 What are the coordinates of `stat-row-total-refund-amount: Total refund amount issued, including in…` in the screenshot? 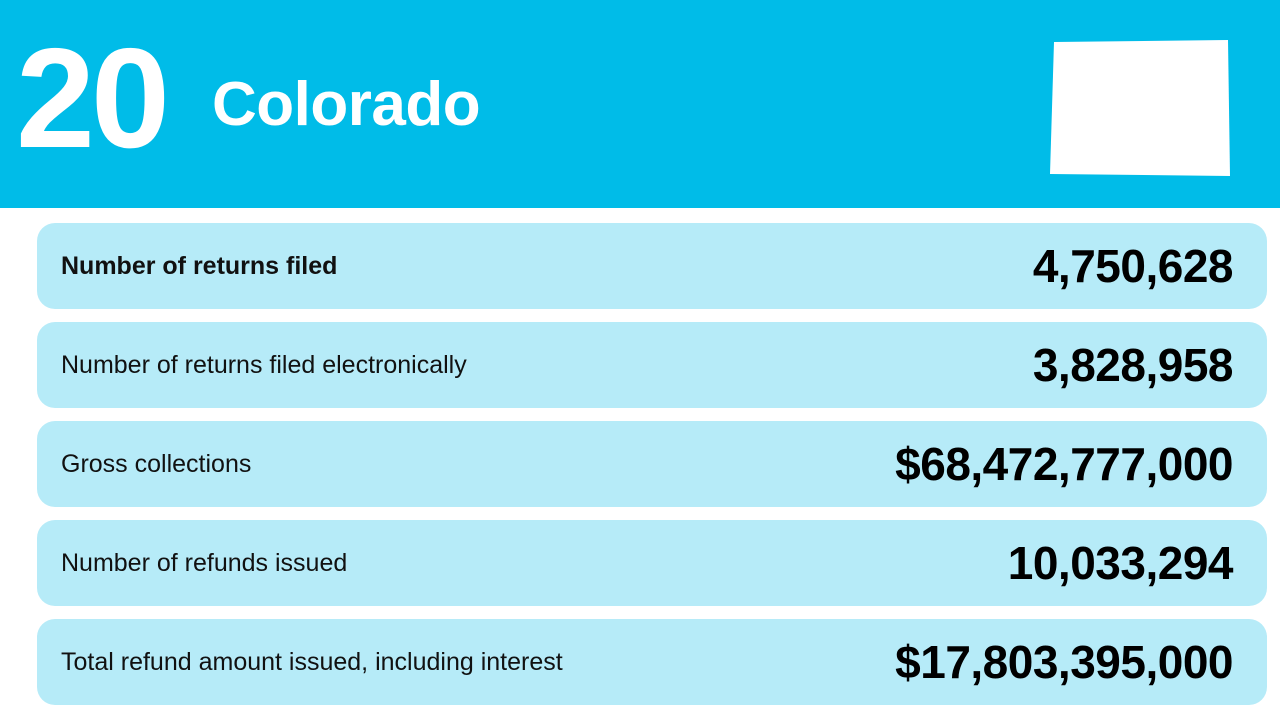 It's located at (652, 662).